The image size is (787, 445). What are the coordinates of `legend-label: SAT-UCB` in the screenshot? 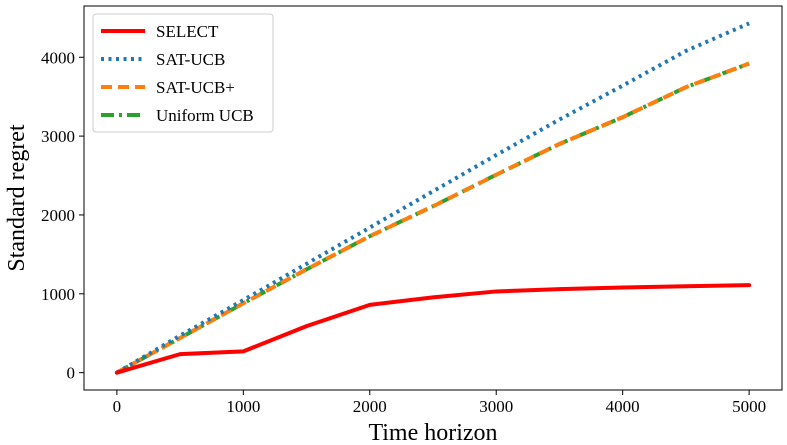 It's located at (190, 59).